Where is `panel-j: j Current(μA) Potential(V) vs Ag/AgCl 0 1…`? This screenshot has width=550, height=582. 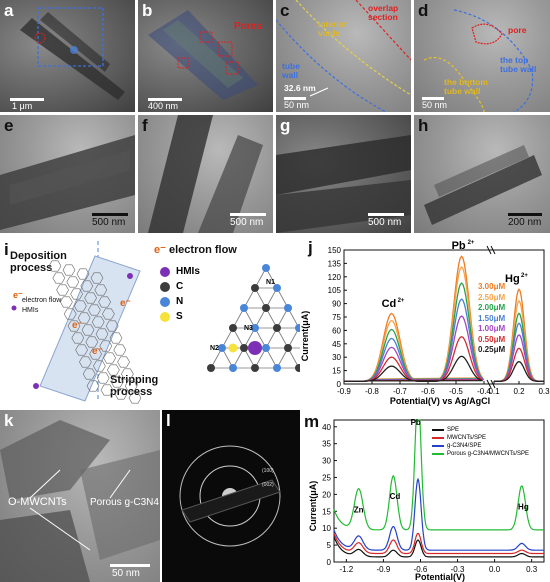 panel-j: j Current(μA) Potential(V) vs Ag/AgCl 0 1… is located at coordinates (425, 321).